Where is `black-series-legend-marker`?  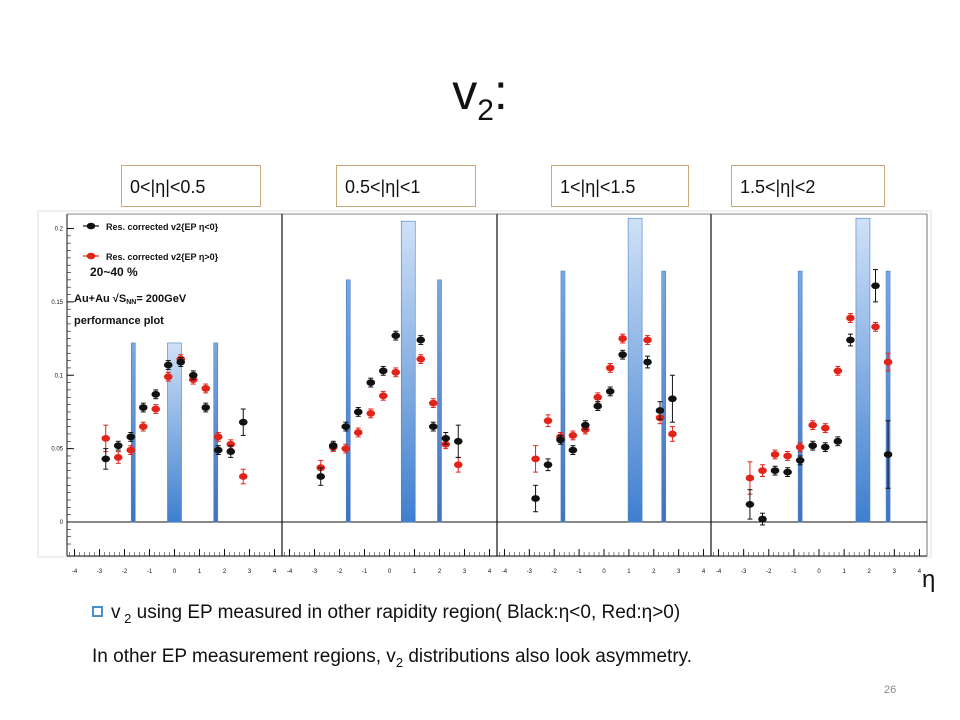 black-series-legend-marker is located at coordinates (91, 226).